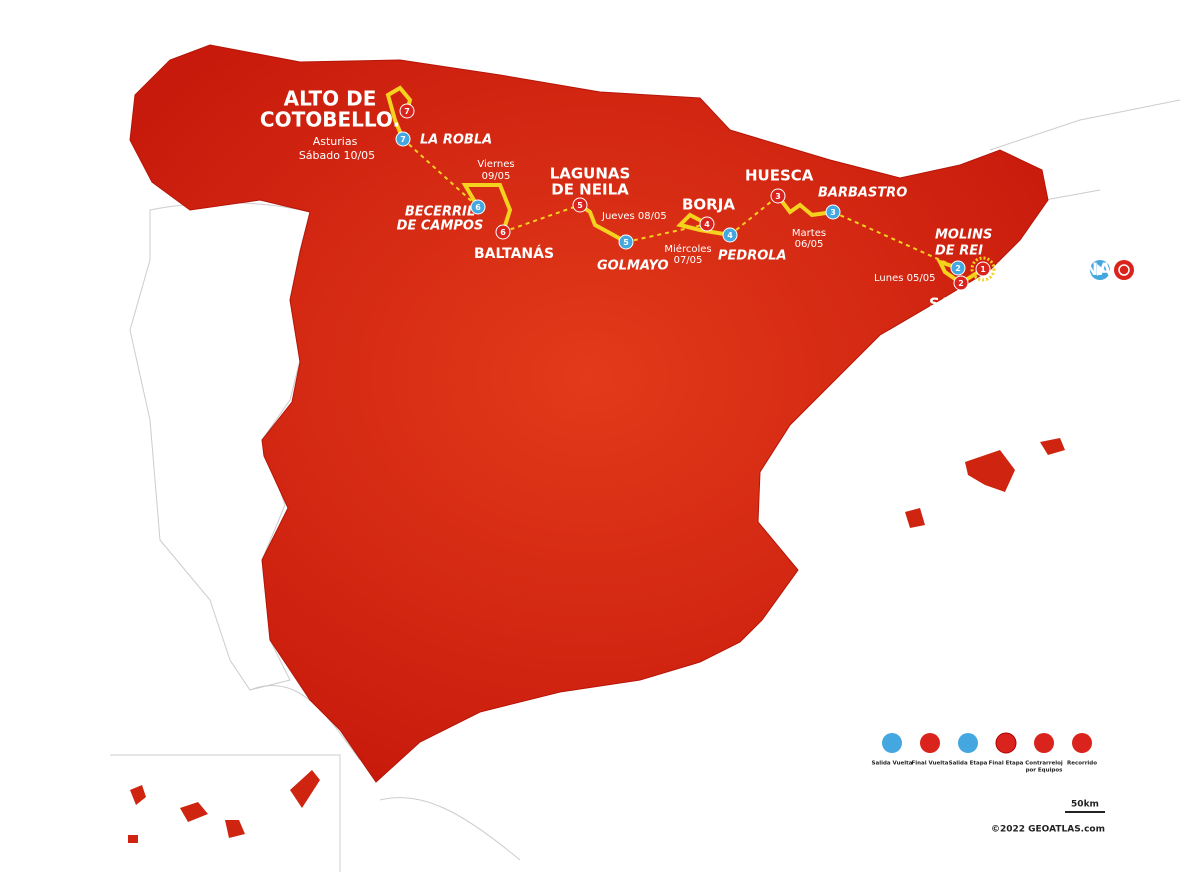  What do you see at coordinates (687, 249) in the screenshot?
I see `place-label: Miércoles` at bounding box center [687, 249].